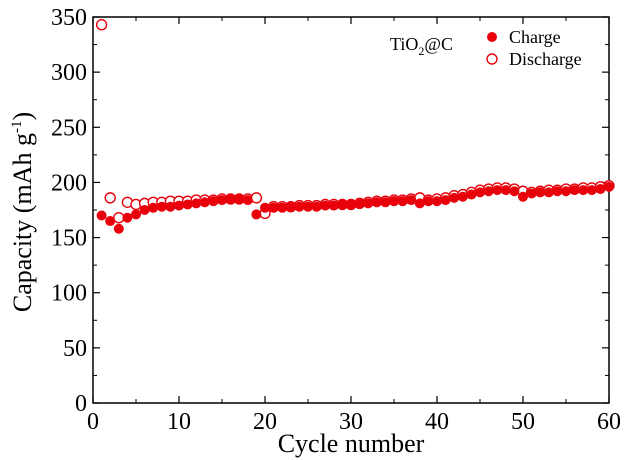 Image resolution: width=625 pixels, height=460 pixels. I want to click on legend-charge-label: Charge, so click(535, 37).